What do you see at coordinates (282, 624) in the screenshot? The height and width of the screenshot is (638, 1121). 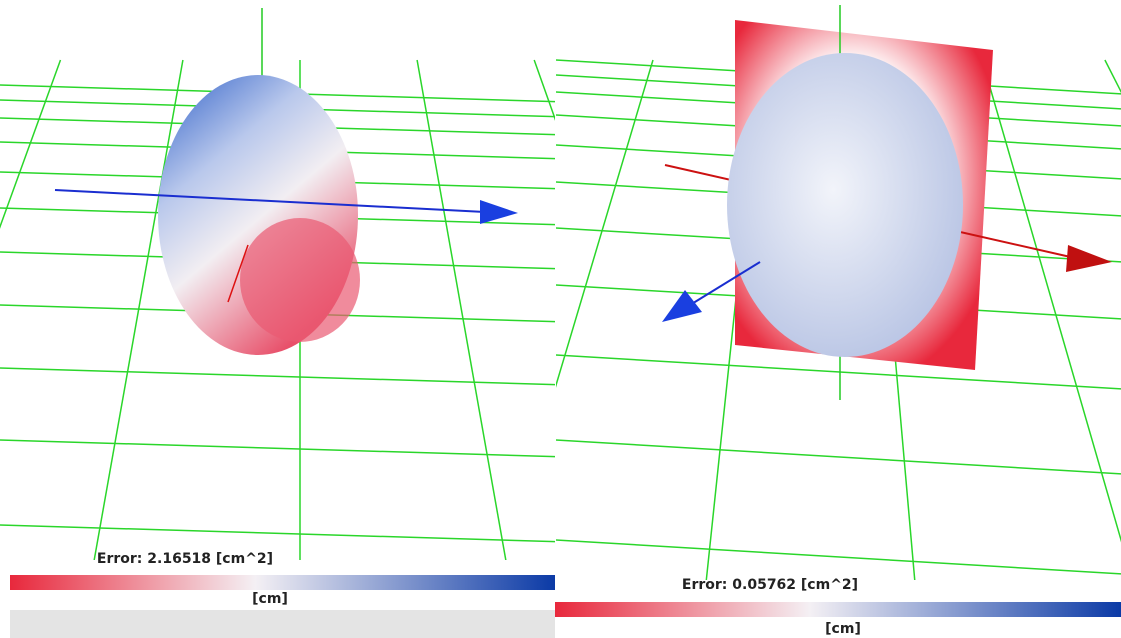 I see `status-bar` at bounding box center [282, 624].